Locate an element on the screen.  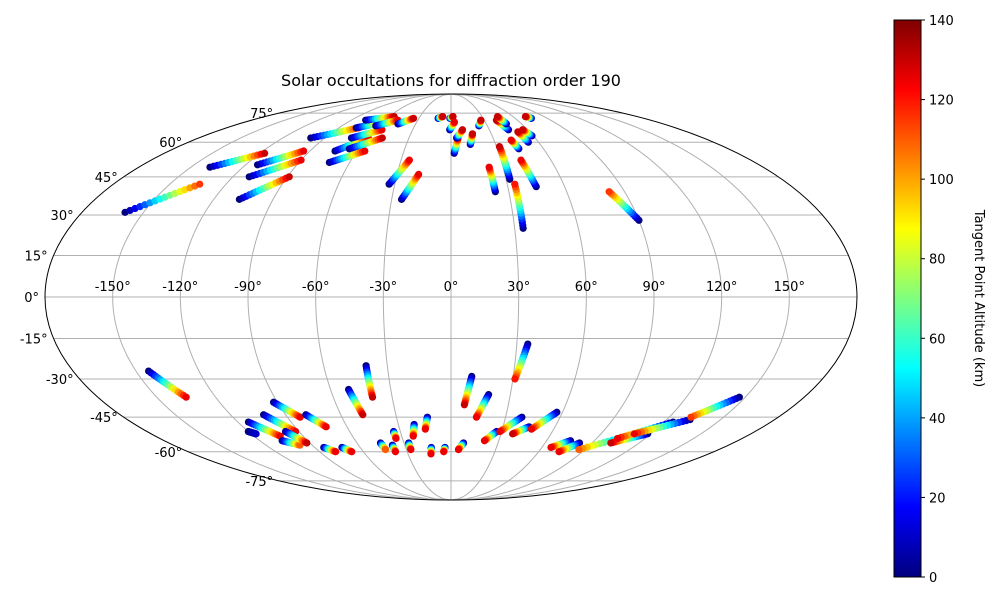
longitude-tick-label: 150° is located at coordinates (789, 287).